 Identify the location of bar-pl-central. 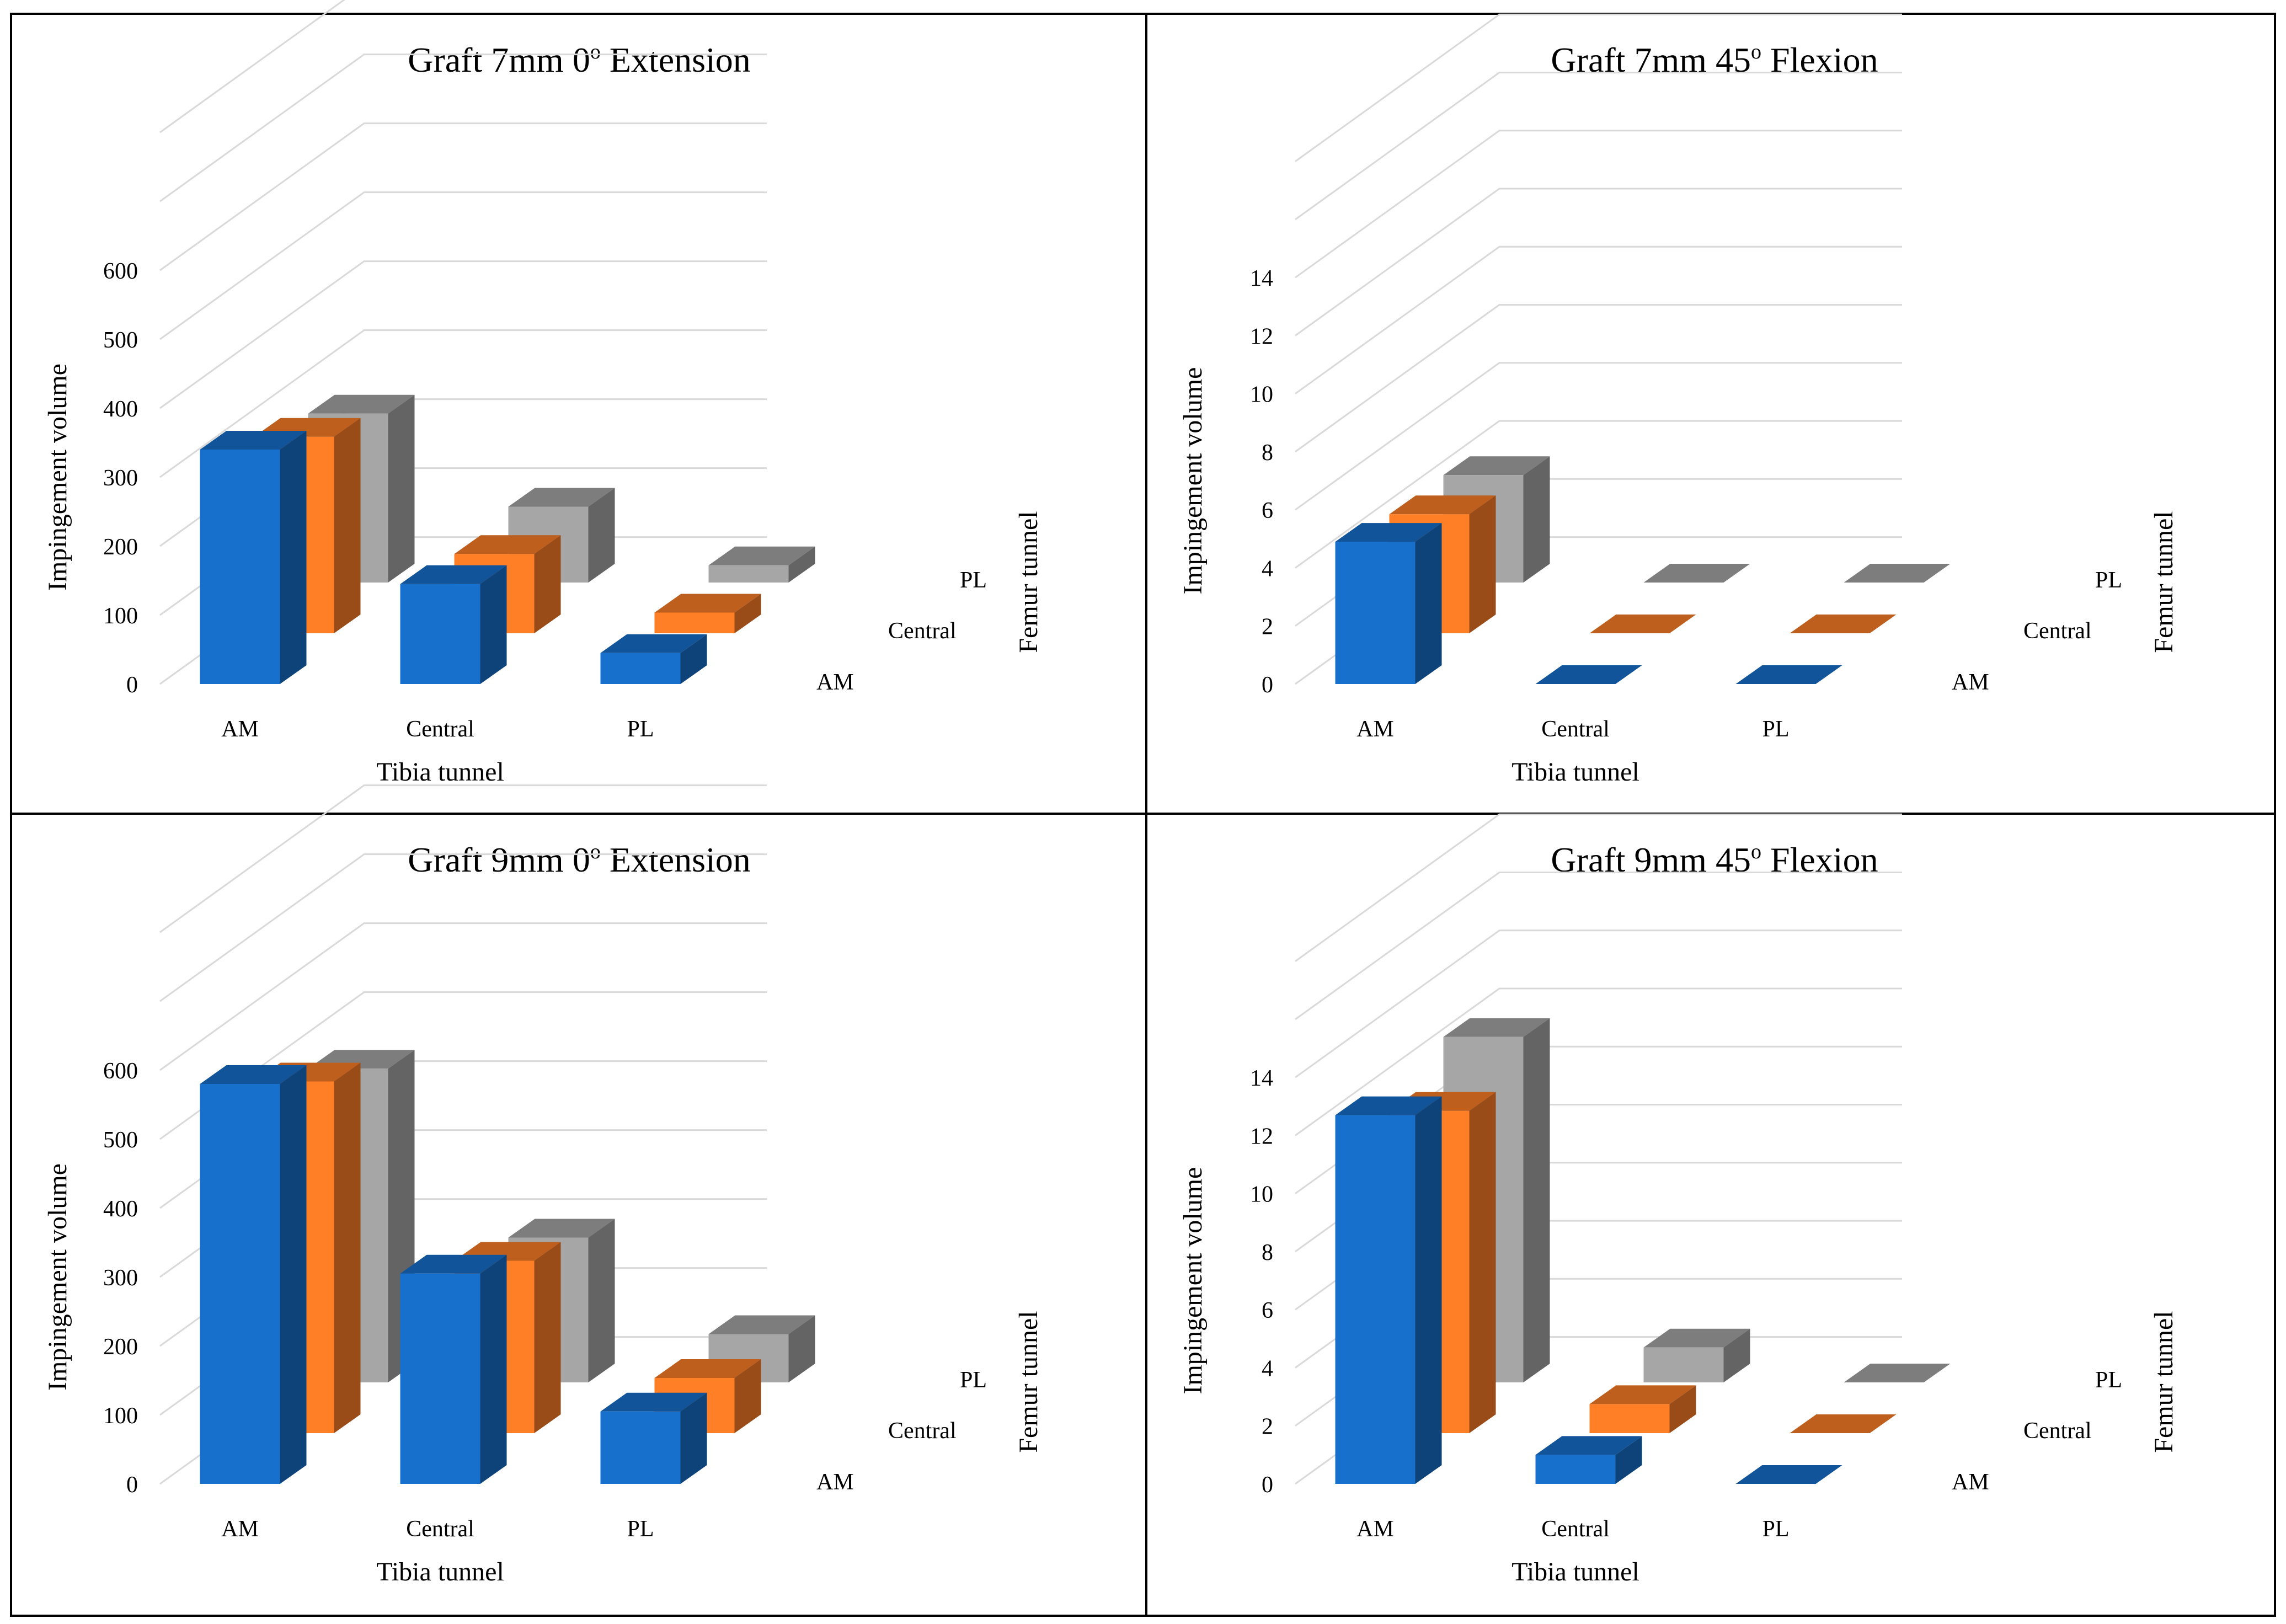
(1696, 573).